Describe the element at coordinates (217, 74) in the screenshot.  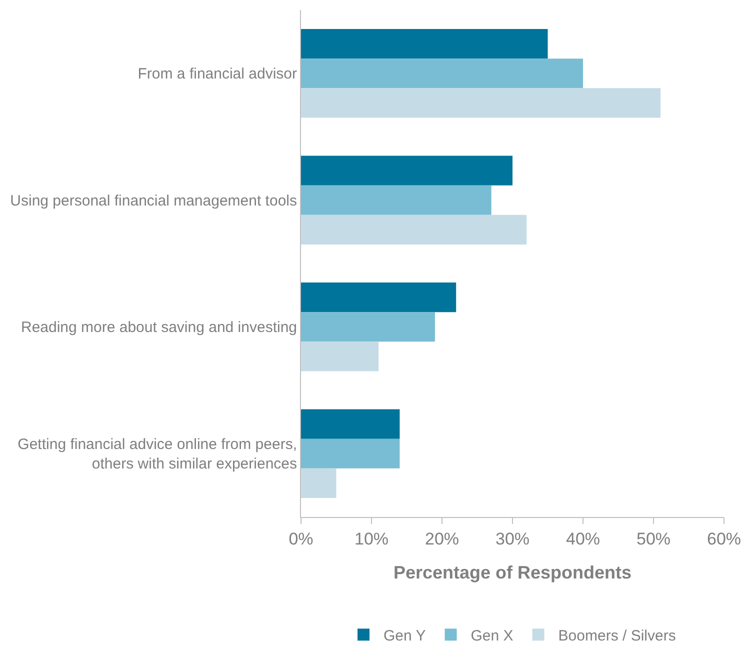
I see `y-tick-label: From a financial advisor` at that location.